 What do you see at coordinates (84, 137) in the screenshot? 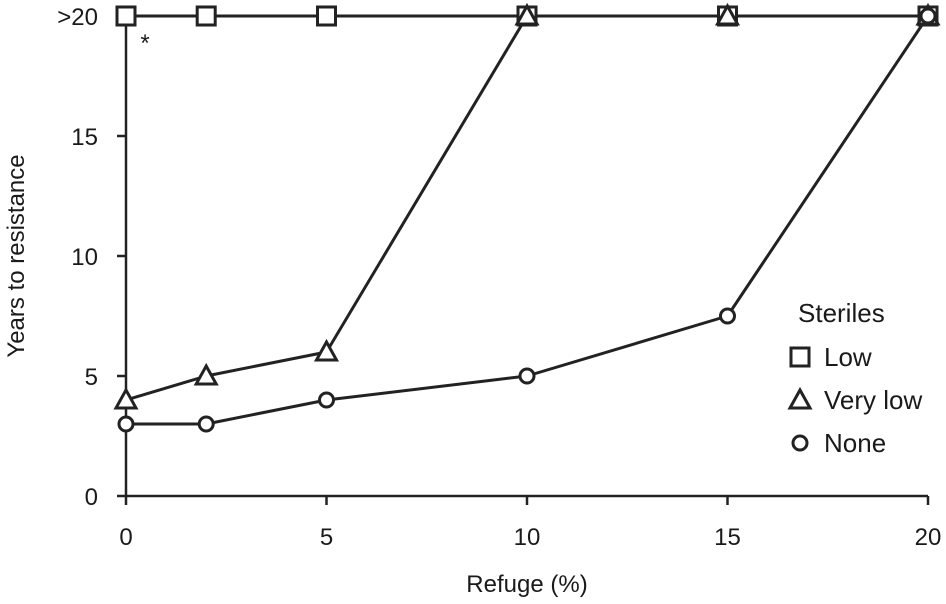
I see `y-tick-label: 15` at bounding box center [84, 137].